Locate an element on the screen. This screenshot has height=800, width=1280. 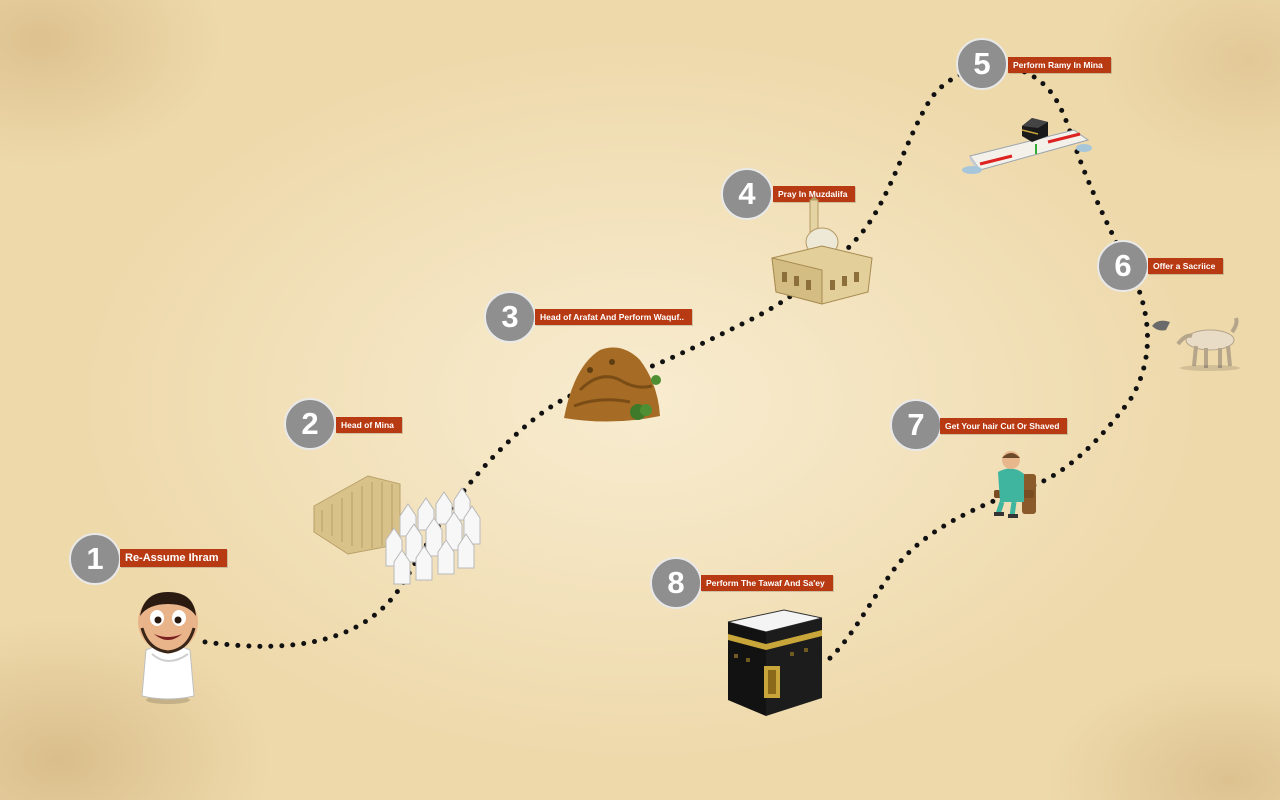
step-5-label: Perform Ramy In Mina is located at coordinates (1059, 65).